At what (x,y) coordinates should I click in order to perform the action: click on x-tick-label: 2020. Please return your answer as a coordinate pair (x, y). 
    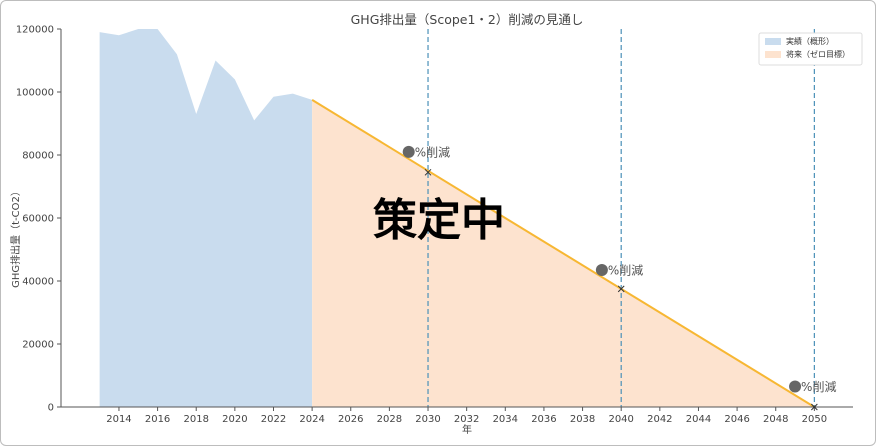
    Looking at the image, I should click on (234, 419).